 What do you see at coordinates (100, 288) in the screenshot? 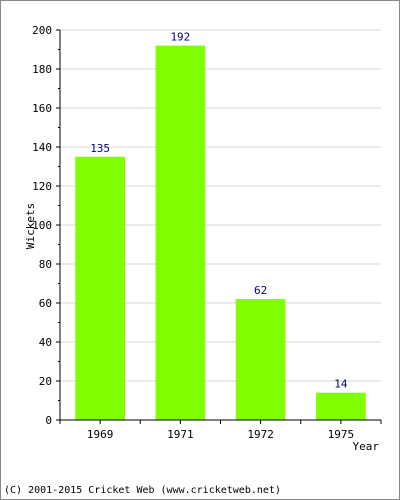
I see `bar-1969` at bounding box center [100, 288].